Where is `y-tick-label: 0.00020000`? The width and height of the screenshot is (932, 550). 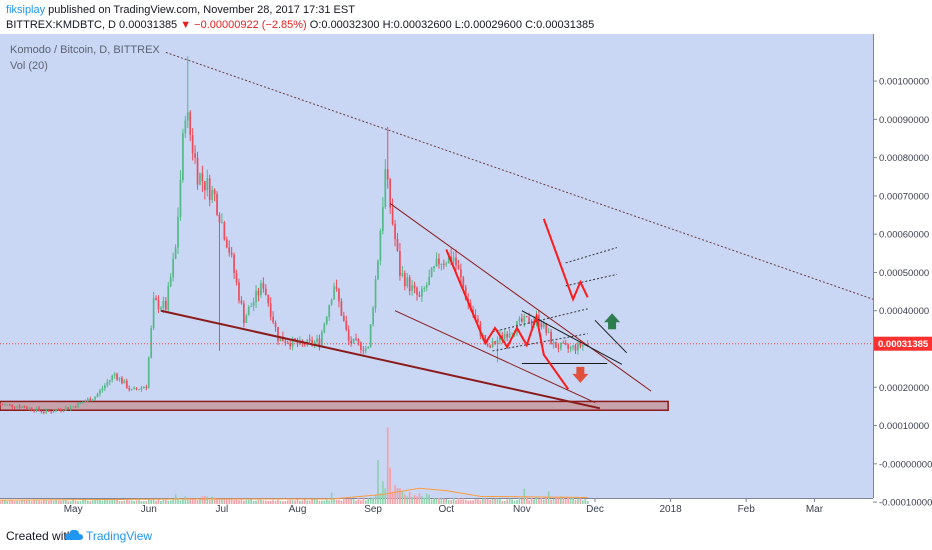 y-tick-label: 0.00020000 is located at coordinates (904, 388).